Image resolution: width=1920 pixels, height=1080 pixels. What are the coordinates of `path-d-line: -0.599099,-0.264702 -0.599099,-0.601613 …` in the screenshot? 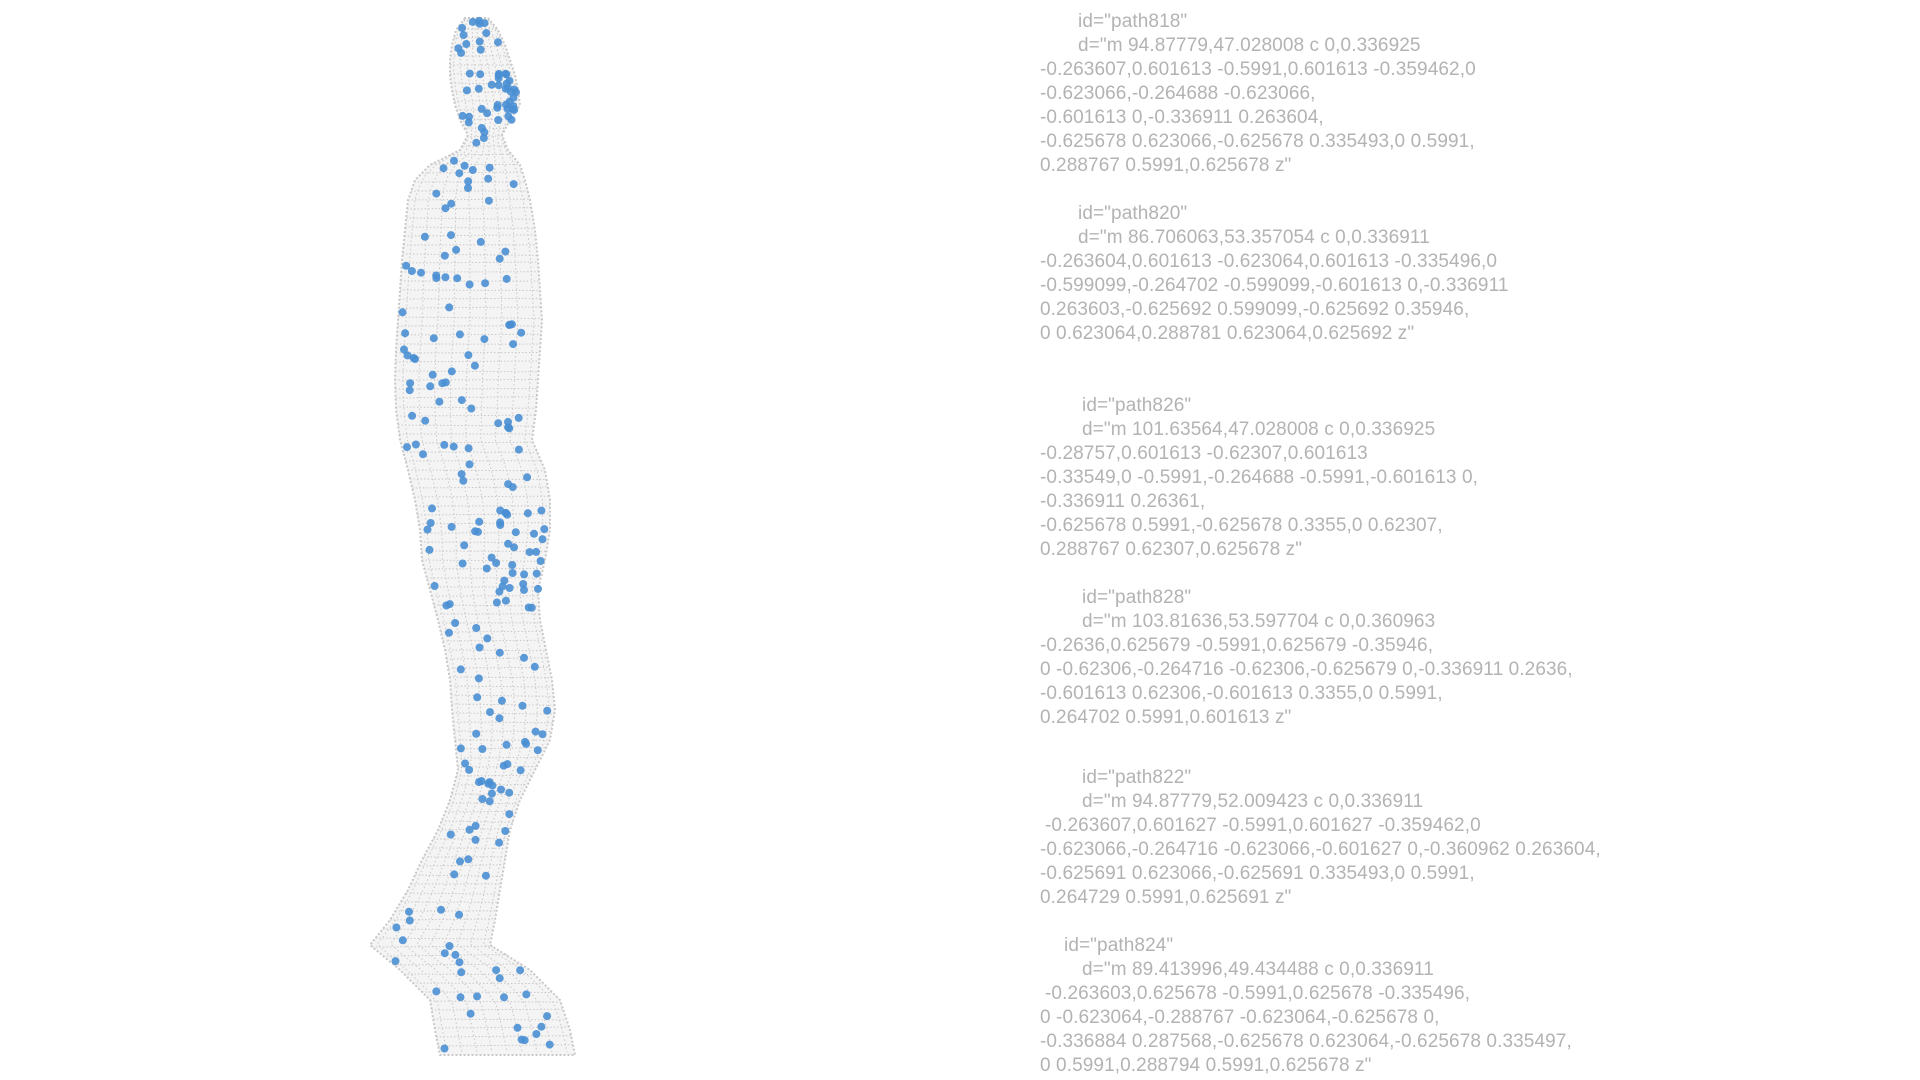 It's located at (1274, 285).